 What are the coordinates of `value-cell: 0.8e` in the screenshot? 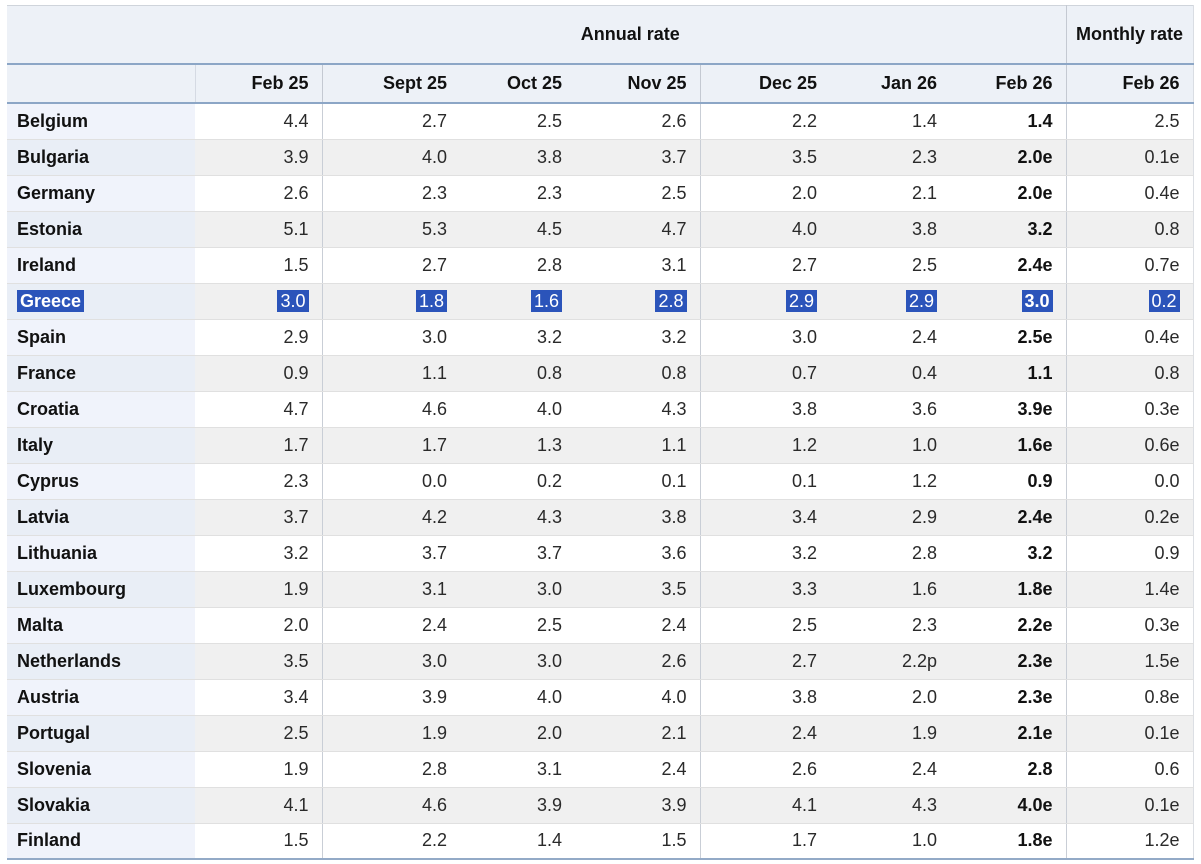 It's located at (1130, 697).